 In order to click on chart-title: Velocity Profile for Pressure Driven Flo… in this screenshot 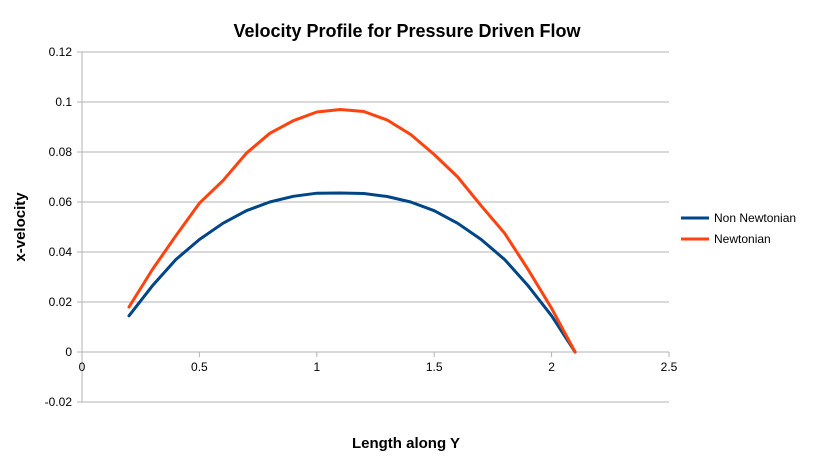, I will do `click(407, 31)`.